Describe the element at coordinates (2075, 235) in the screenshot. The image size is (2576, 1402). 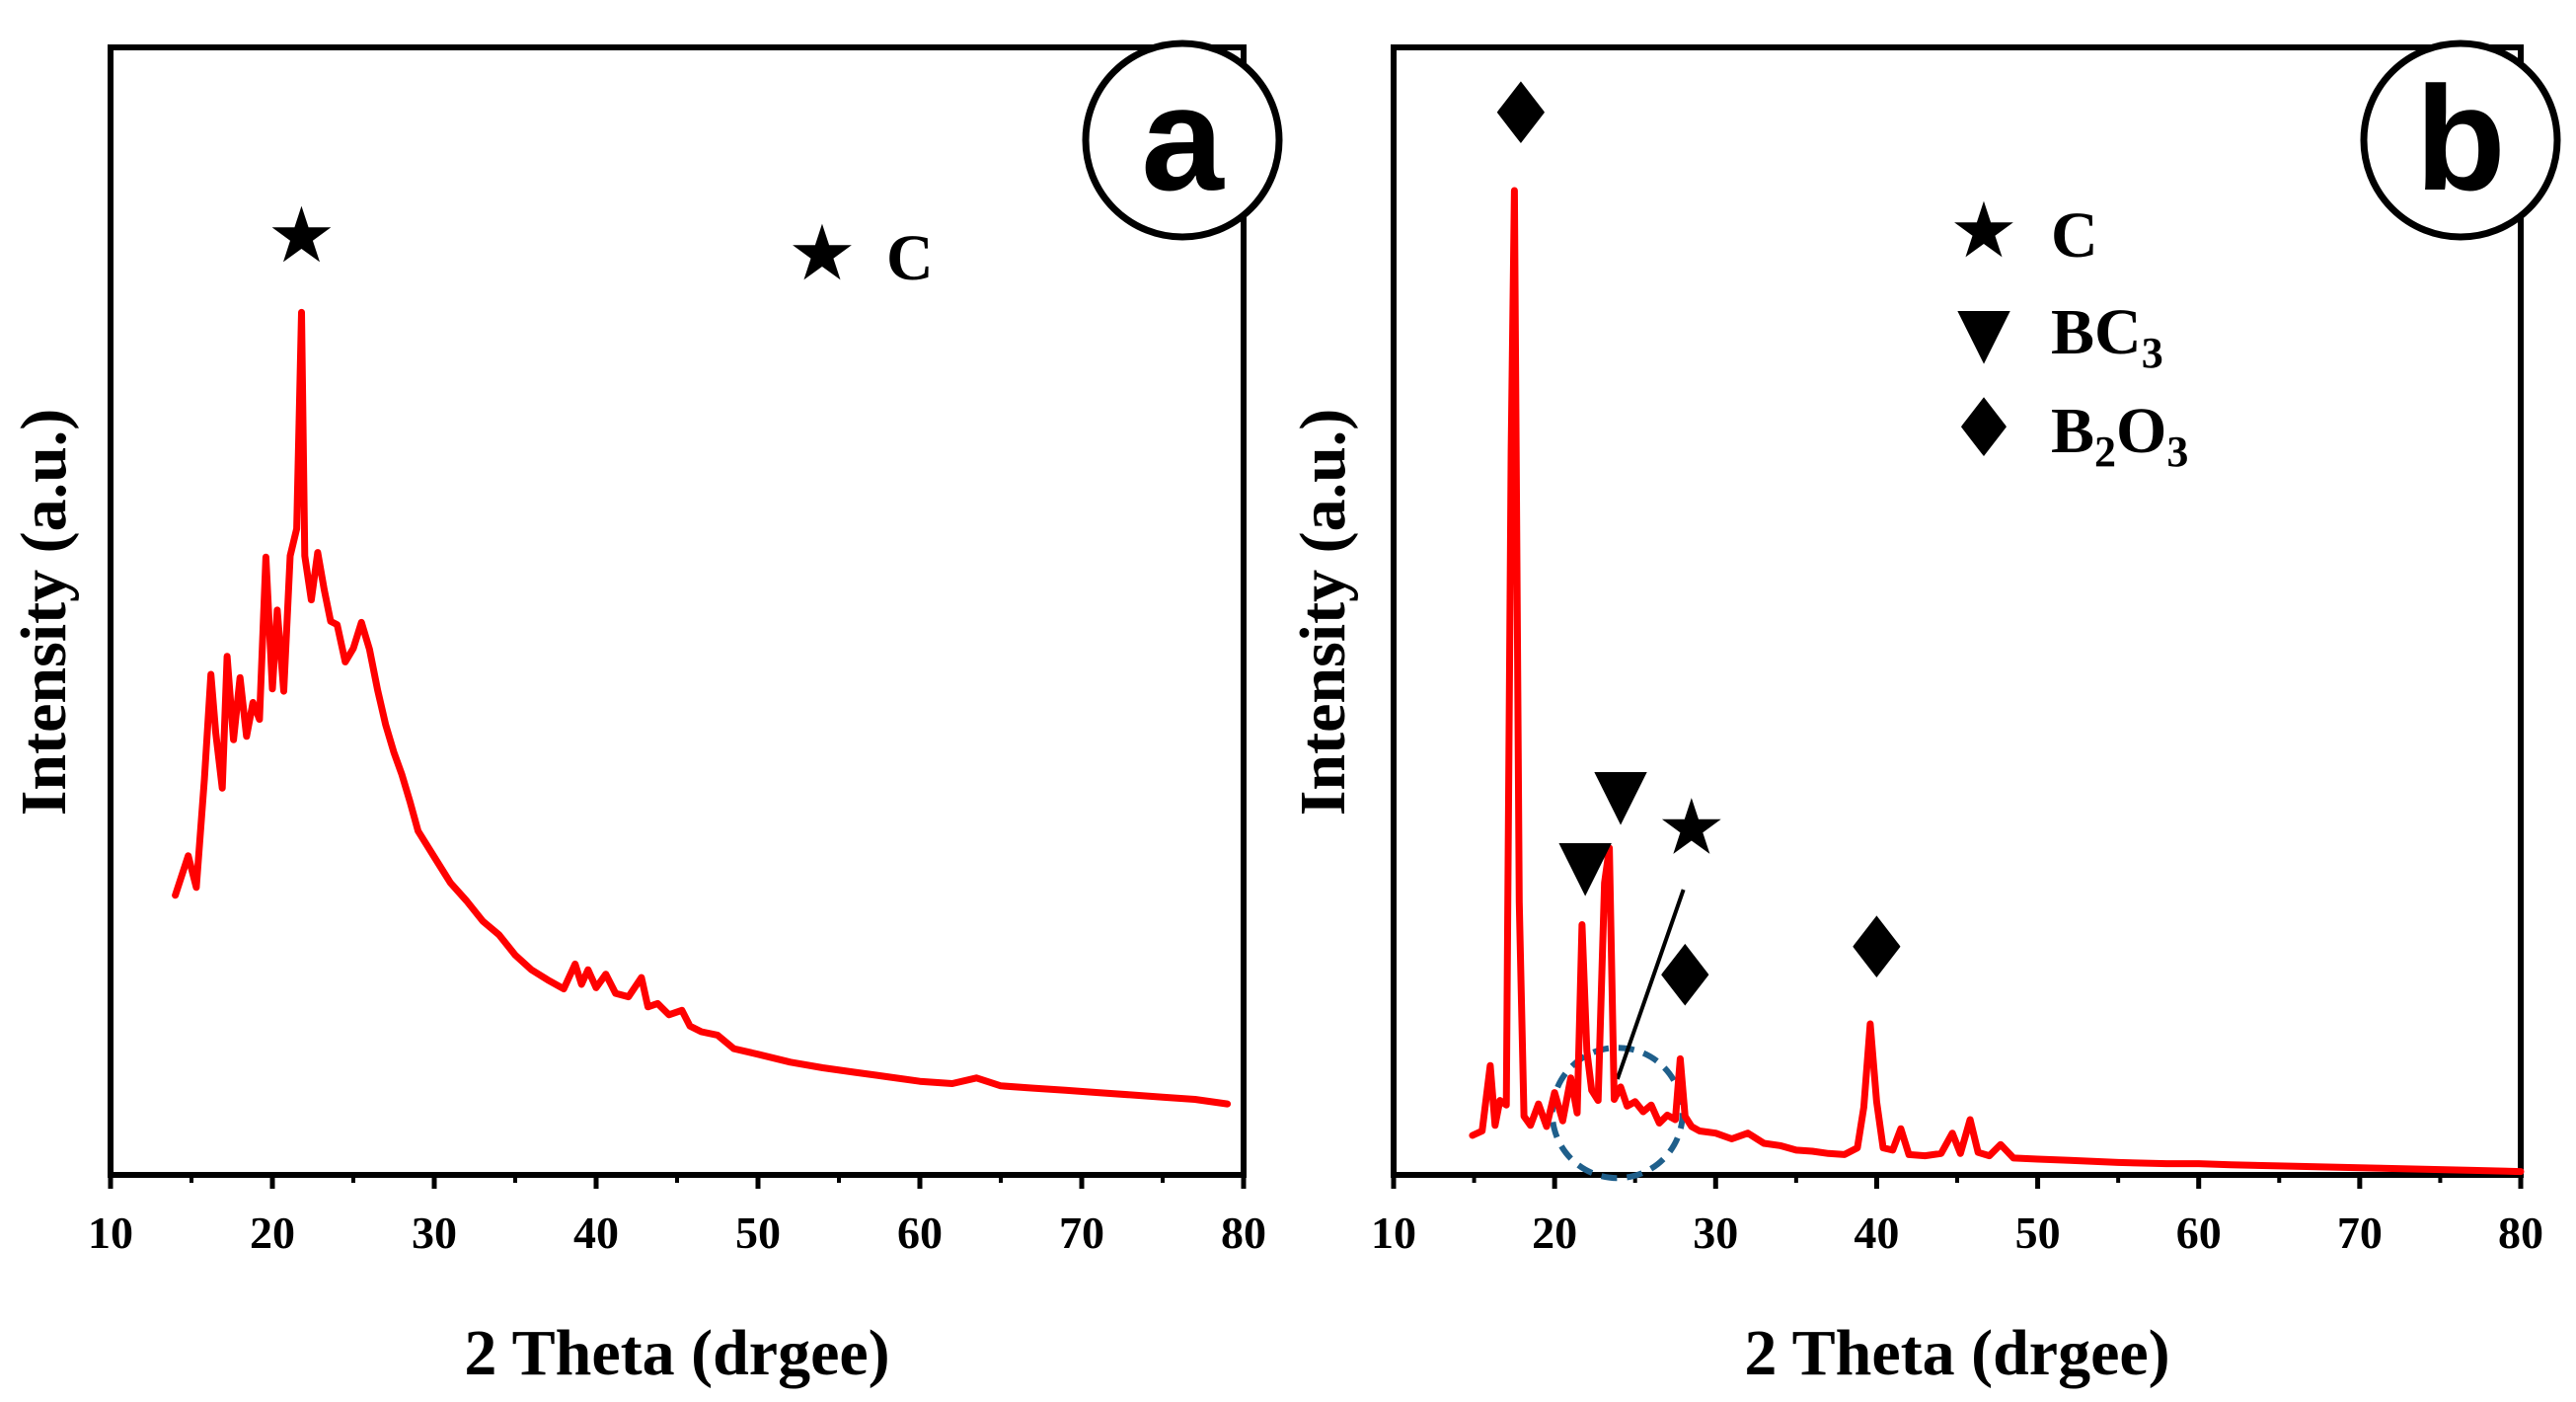
I see `panel-b-legend-label-c: C` at that location.